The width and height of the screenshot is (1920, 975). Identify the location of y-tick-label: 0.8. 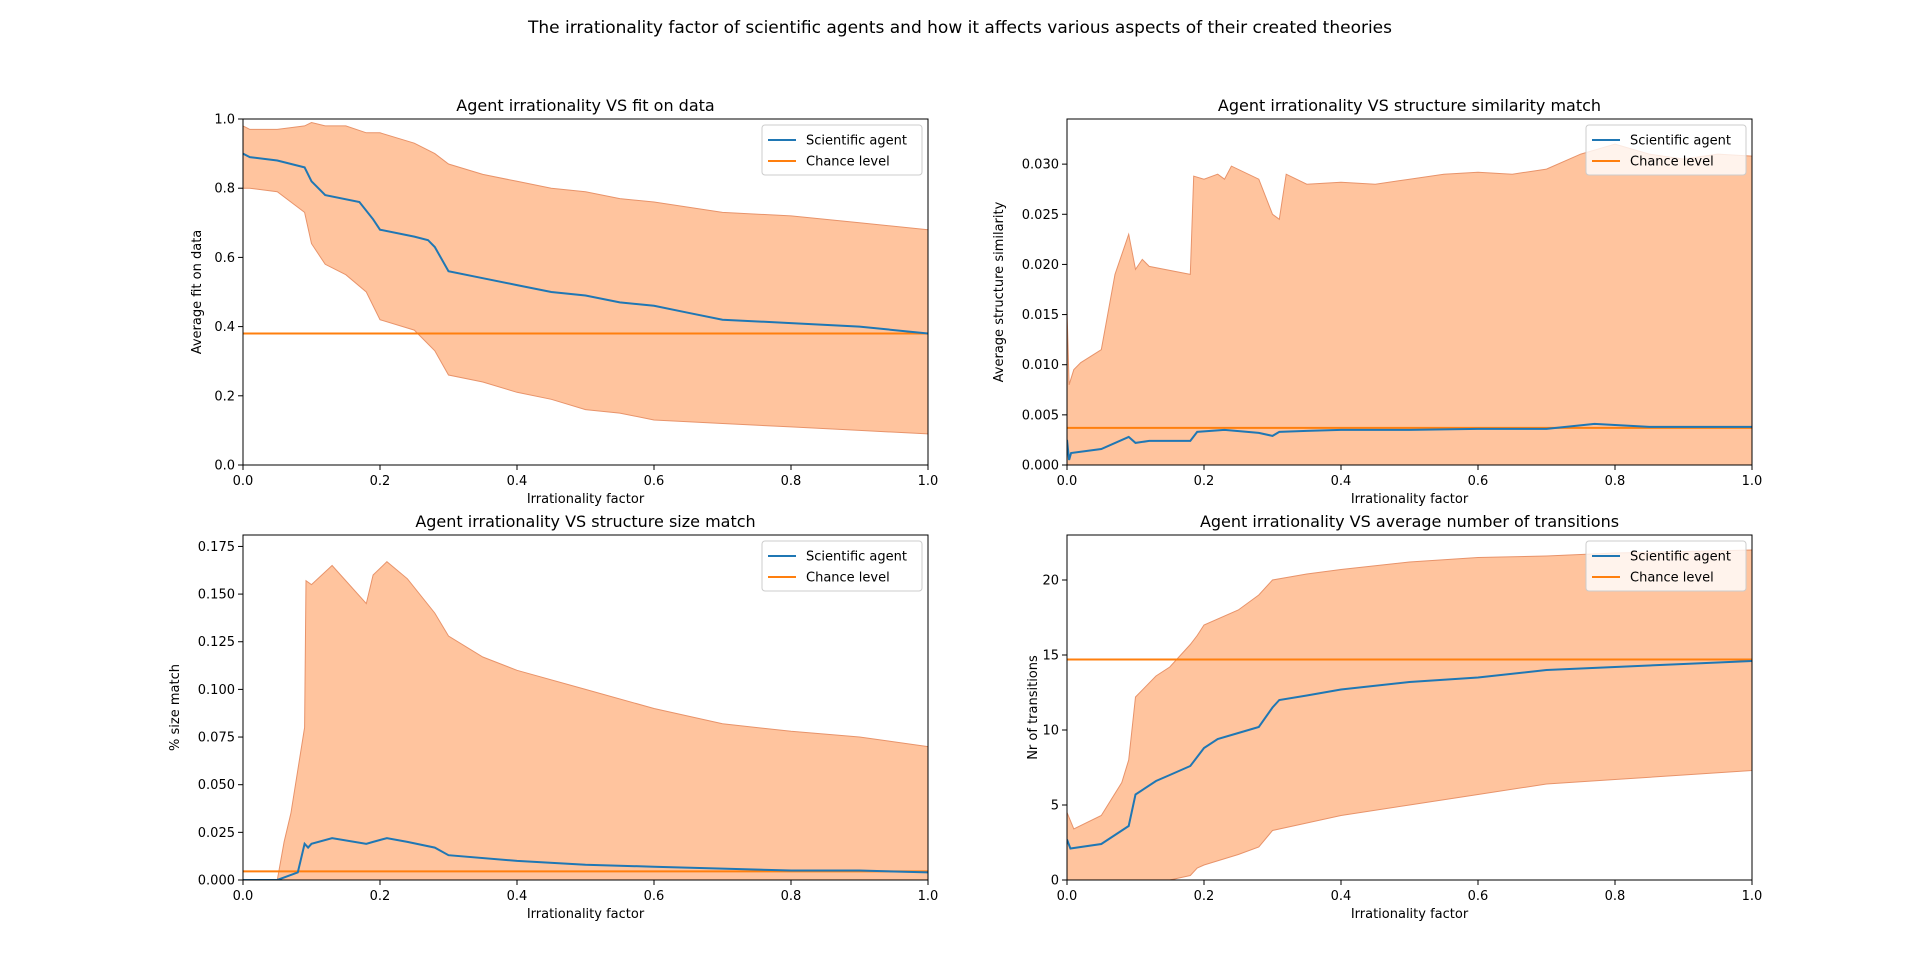
(224, 189).